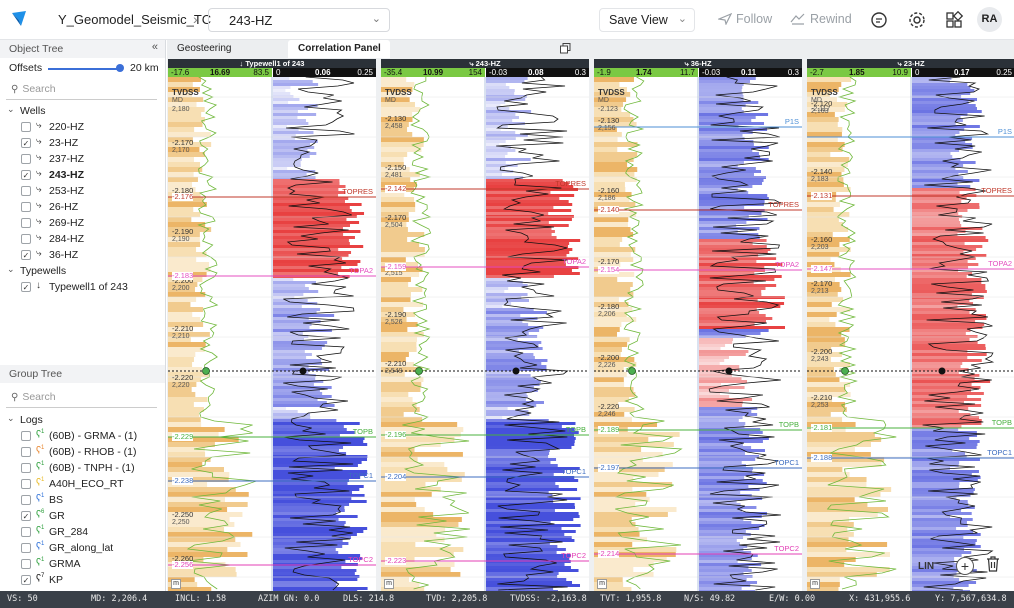 The width and height of the screenshot is (1014, 608). I want to click on pop-out-icon, so click(565, 48).